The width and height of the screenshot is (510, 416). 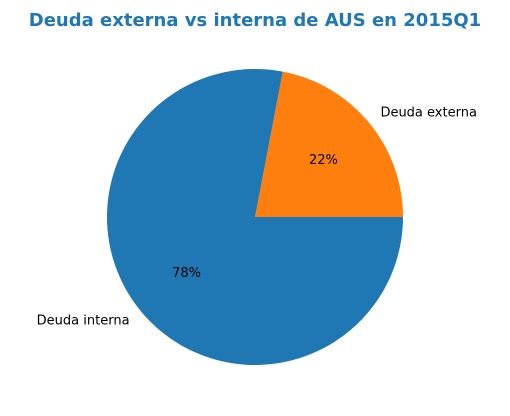 What do you see at coordinates (428, 113) in the screenshot?
I see `slice-label-deuda-externa: Deuda externa` at bounding box center [428, 113].